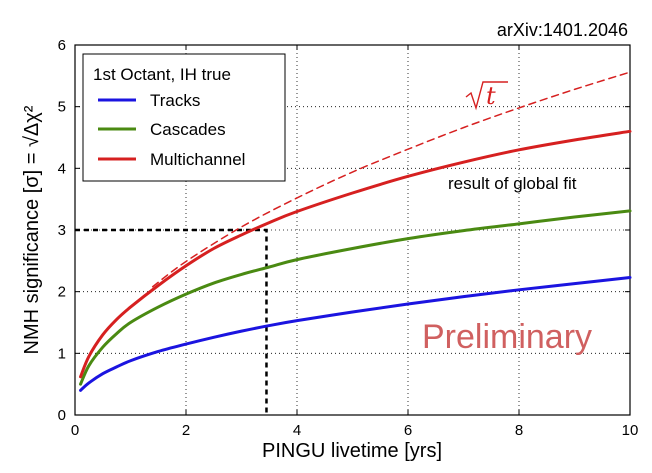  Describe the element at coordinates (32, 229) in the screenshot. I see `y-axis-title: NMH significance [σ] = √Δχ²` at that location.